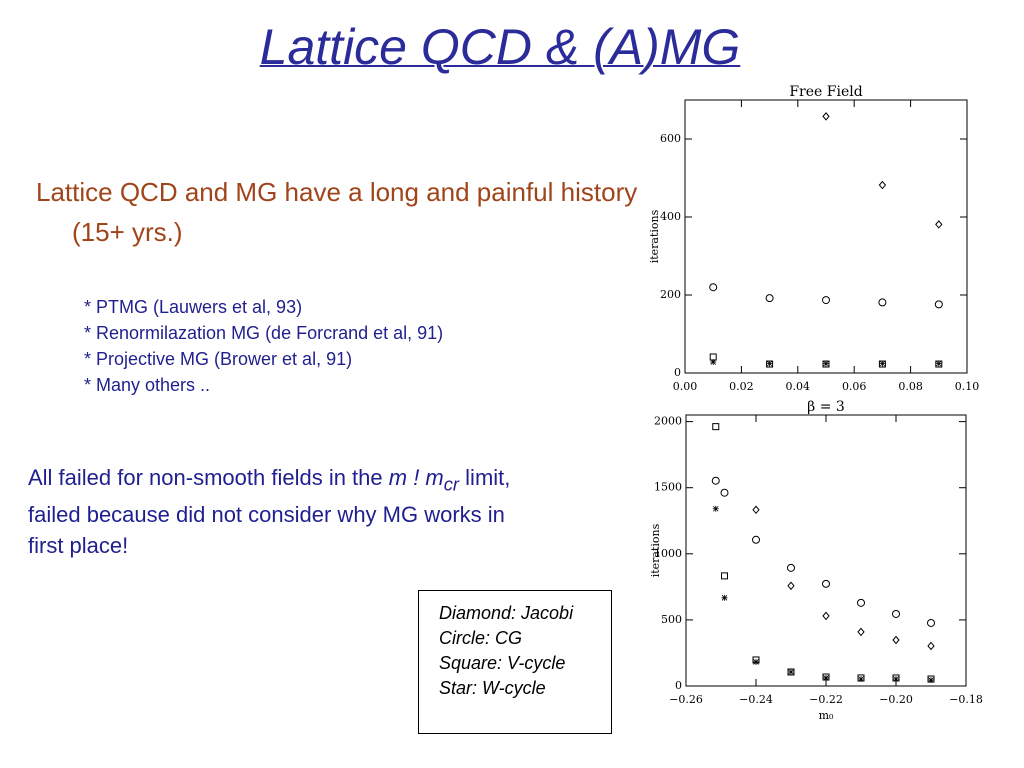 The width and height of the screenshot is (1024, 768). Describe the element at coordinates (416, 477) in the screenshot. I see `note-italic: m ! m` at that location.